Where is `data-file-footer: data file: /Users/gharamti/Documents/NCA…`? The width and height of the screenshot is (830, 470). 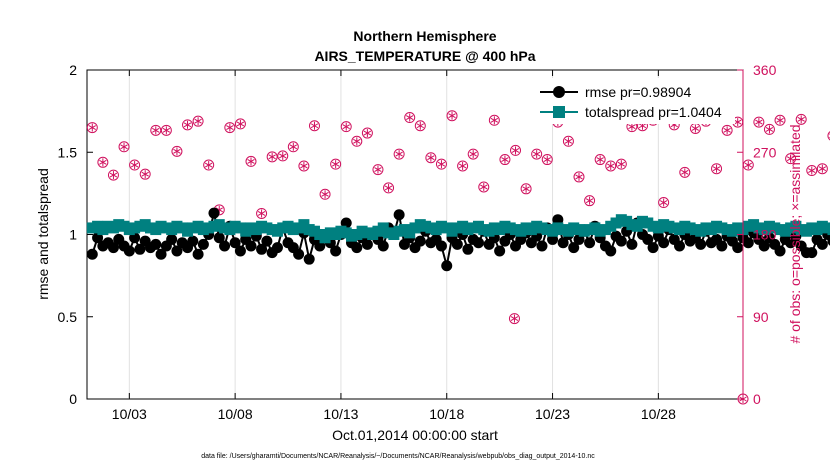
data-file-footer: data file: /Users/gharamti/Documents/NCA… is located at coordinates (398, 456).